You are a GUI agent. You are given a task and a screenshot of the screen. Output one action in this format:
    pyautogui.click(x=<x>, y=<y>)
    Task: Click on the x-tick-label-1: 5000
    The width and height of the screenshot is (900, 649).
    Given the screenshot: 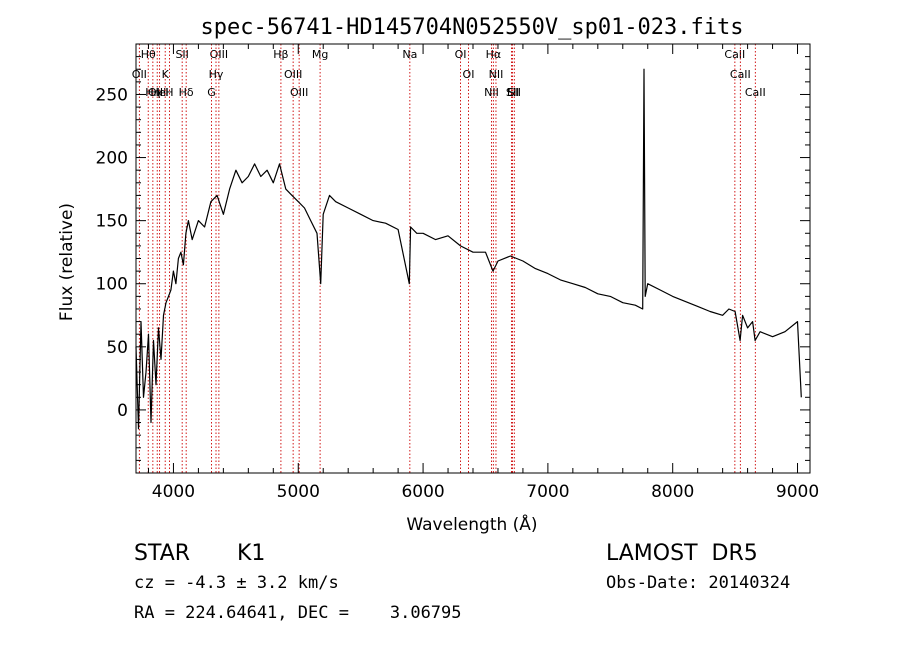 What is the action you would take?
    pyautogui.click(x=298, y=492)
    